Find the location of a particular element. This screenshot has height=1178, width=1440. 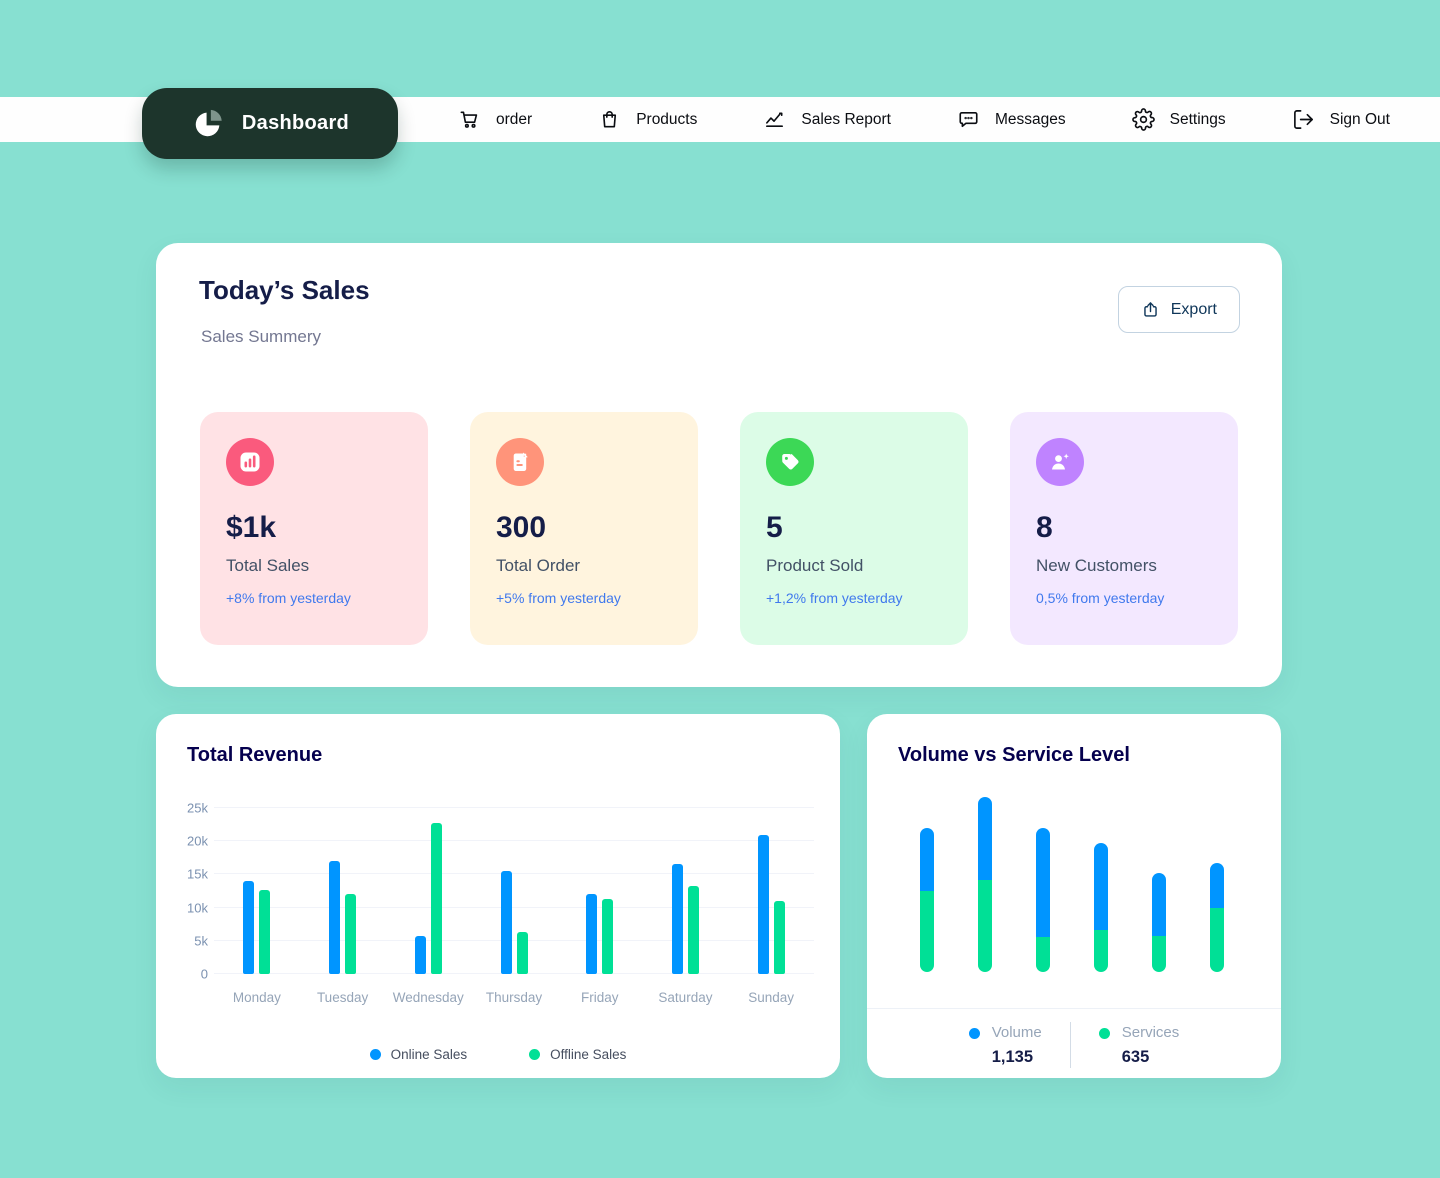

export-icon is located at coordinates (1150, 309).